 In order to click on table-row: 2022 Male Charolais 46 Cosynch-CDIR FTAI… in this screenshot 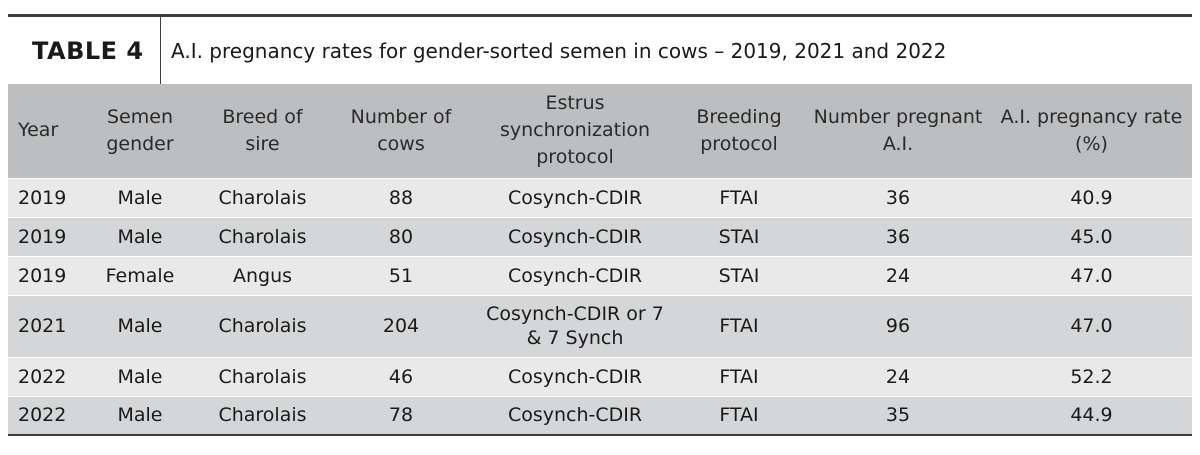, I will do `click(600, 376)`.